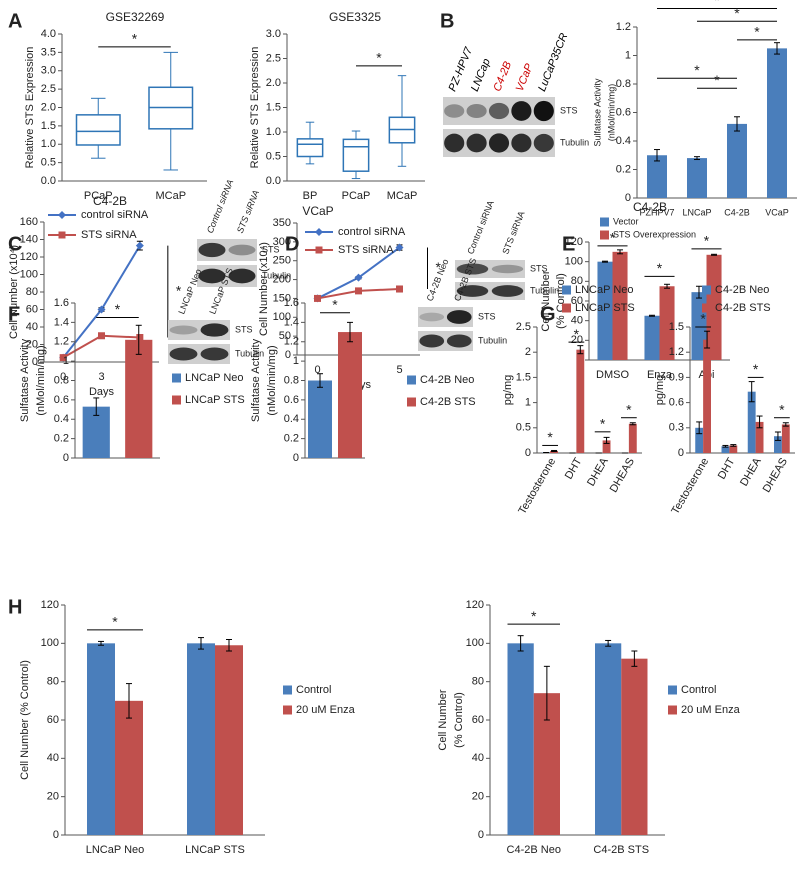 This screenshot has height=875, width=800. What do you see at coordinates (282, 279) in the screenshot?
I see `y-tick-label: 200` at bounding box center [282, 279].